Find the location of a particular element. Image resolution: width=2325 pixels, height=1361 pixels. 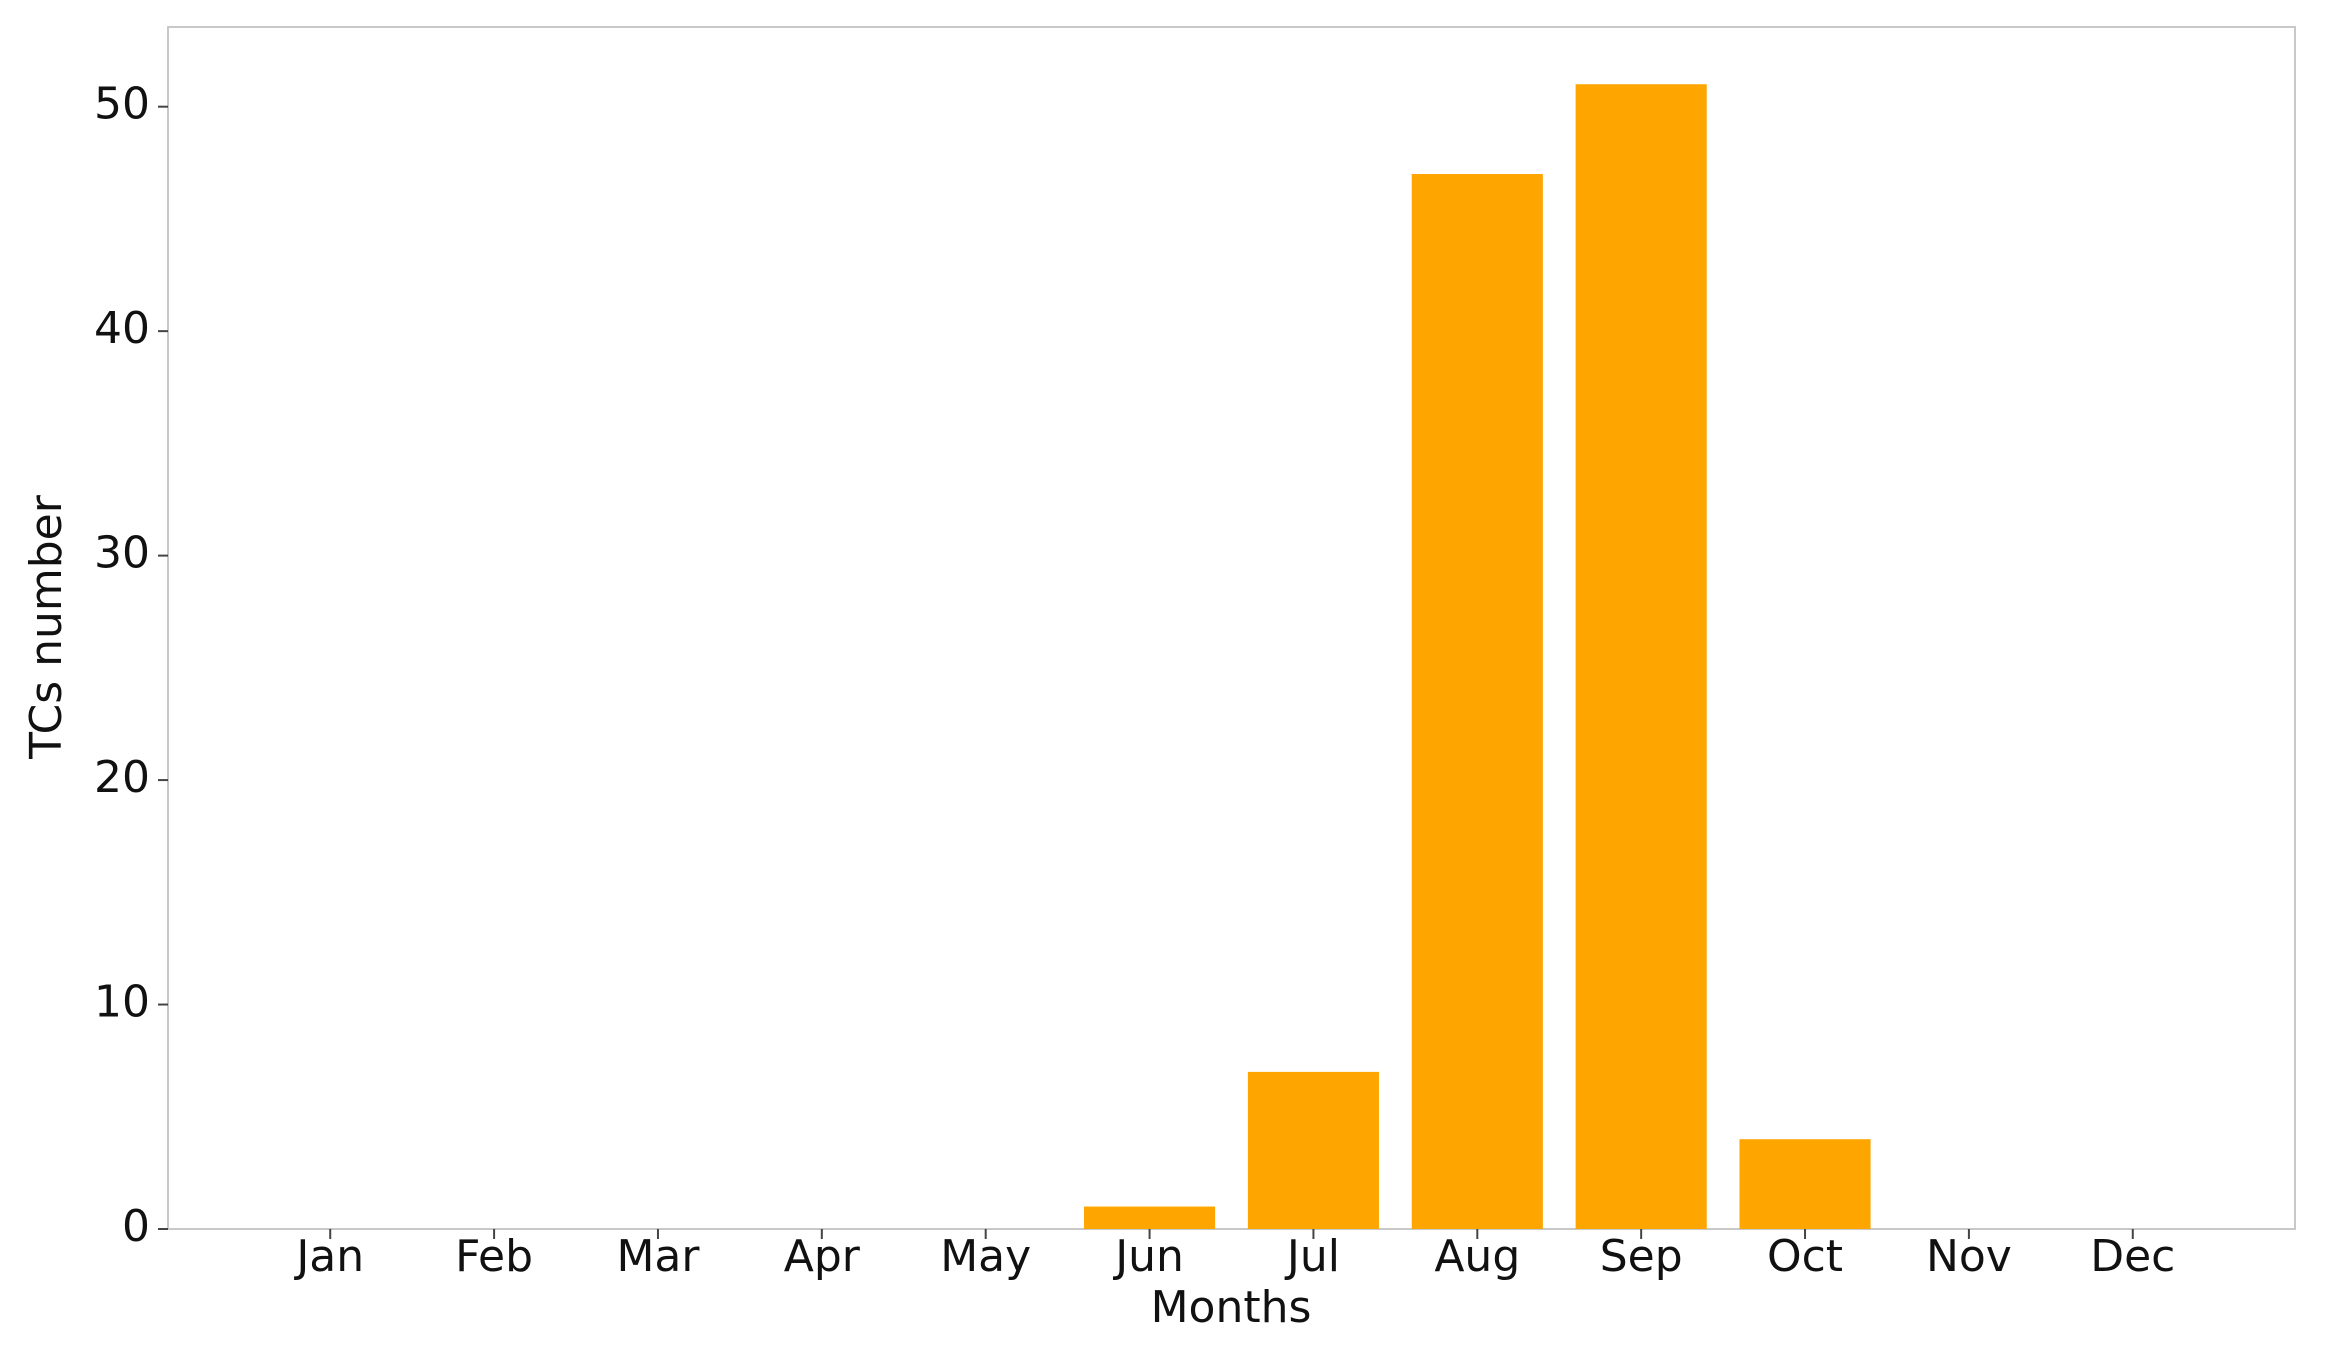

x-tick-label: Mar is located at coordinates (658, 1256).